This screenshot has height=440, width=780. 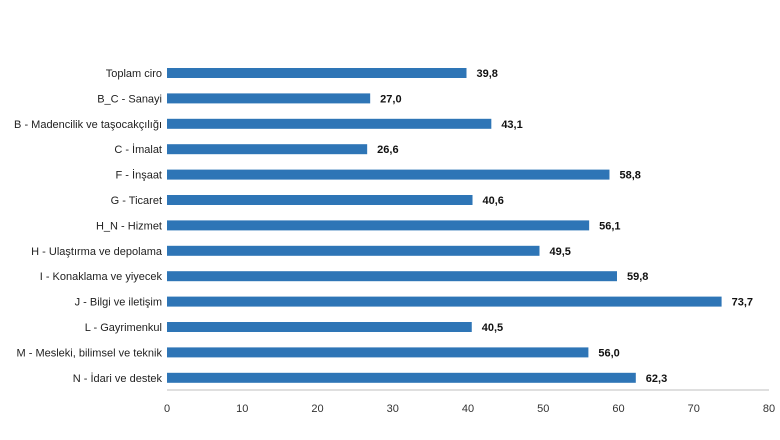 What do you see at coordinates (608, 353) in the screenshot?
I see `value-label: 56,0` at bounding box center [608, 353].